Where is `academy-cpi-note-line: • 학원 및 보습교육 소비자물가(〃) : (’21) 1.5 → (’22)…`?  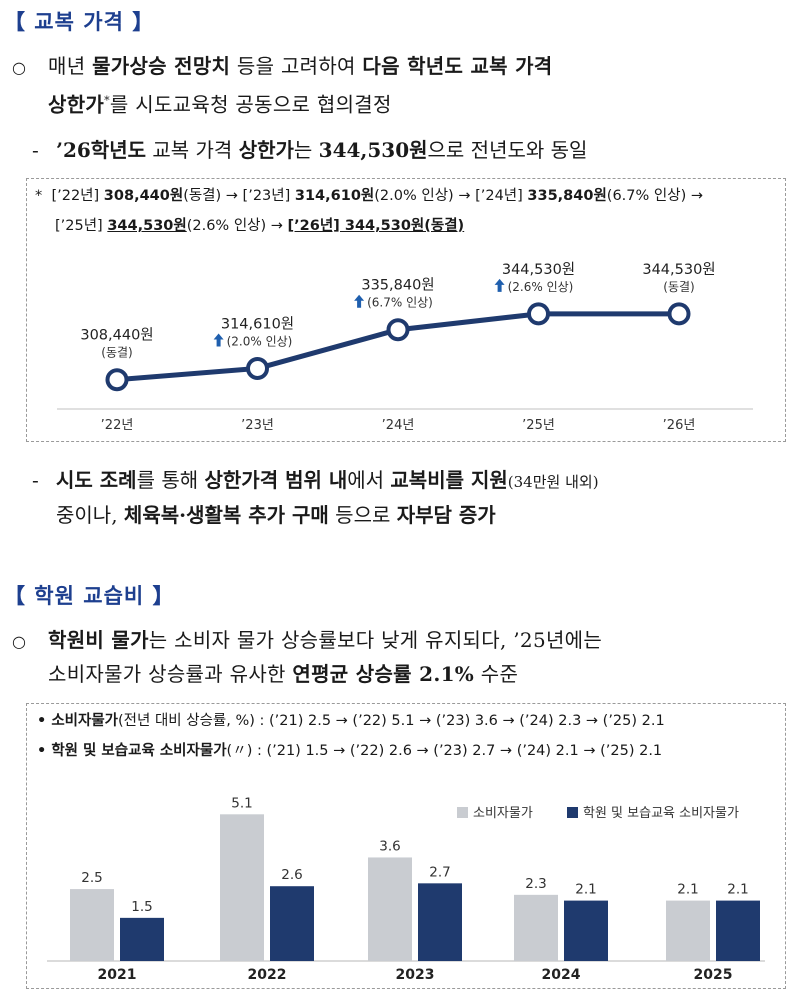 academy-cpi-note-line: • 학원 및 보습교육 소비자물가(〃) : (’21) 1.5 → (’22)… is located at coordinates (350, 751).